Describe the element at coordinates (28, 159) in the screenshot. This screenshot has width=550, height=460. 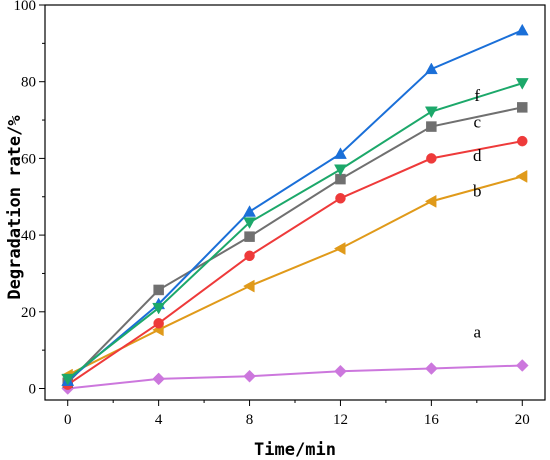
I see `y-tick-label: 60` at that location.